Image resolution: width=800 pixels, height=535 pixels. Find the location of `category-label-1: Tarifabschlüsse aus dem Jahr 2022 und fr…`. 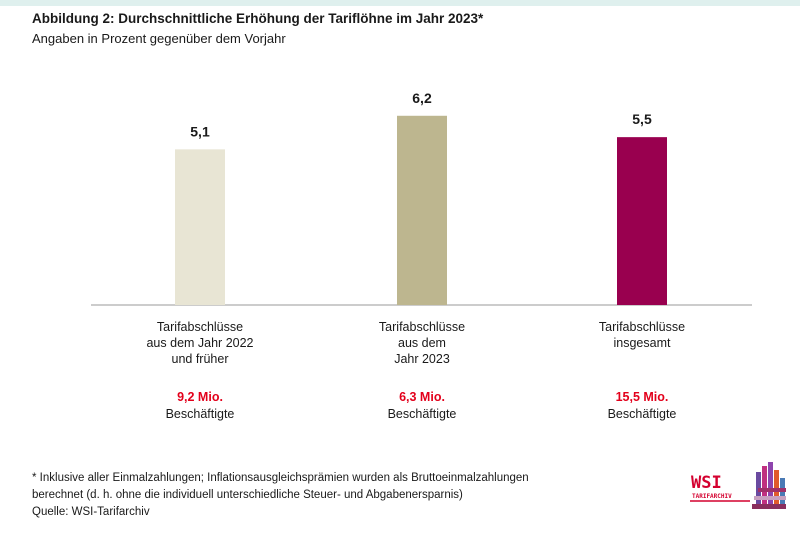

category-label-1: Tarifabschlüsse aus dem Jahr 2022 und fr… is located at coordinates (200, 343).